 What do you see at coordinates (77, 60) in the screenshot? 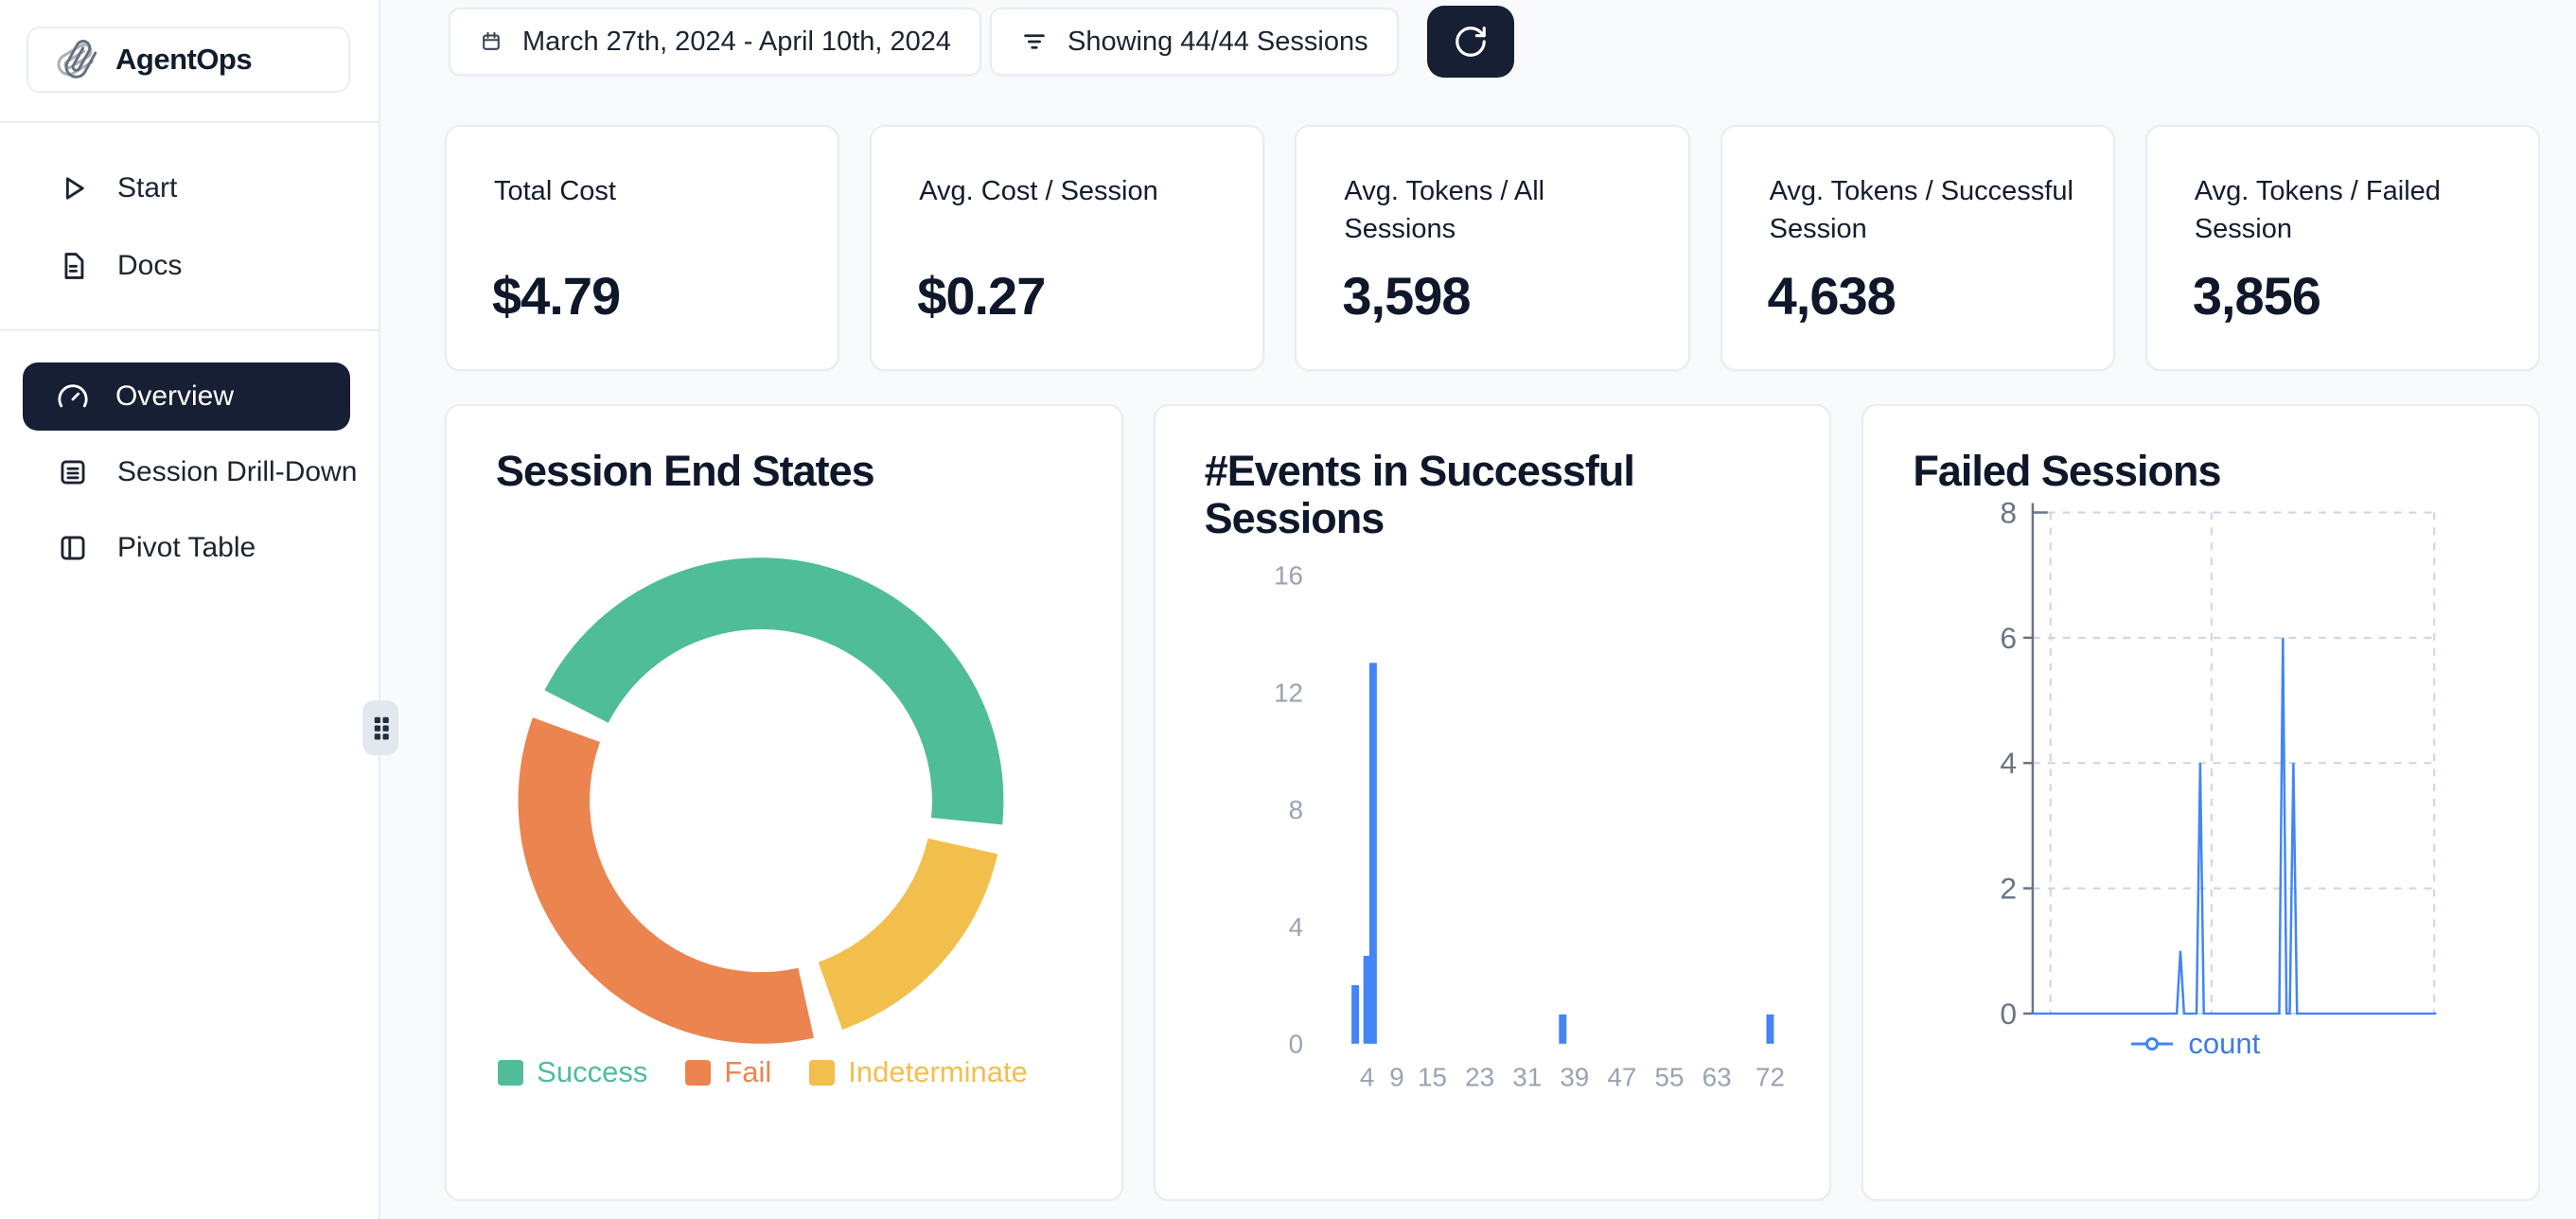
I see `paperclip-logo-icon` at bounding box center [77, 60].